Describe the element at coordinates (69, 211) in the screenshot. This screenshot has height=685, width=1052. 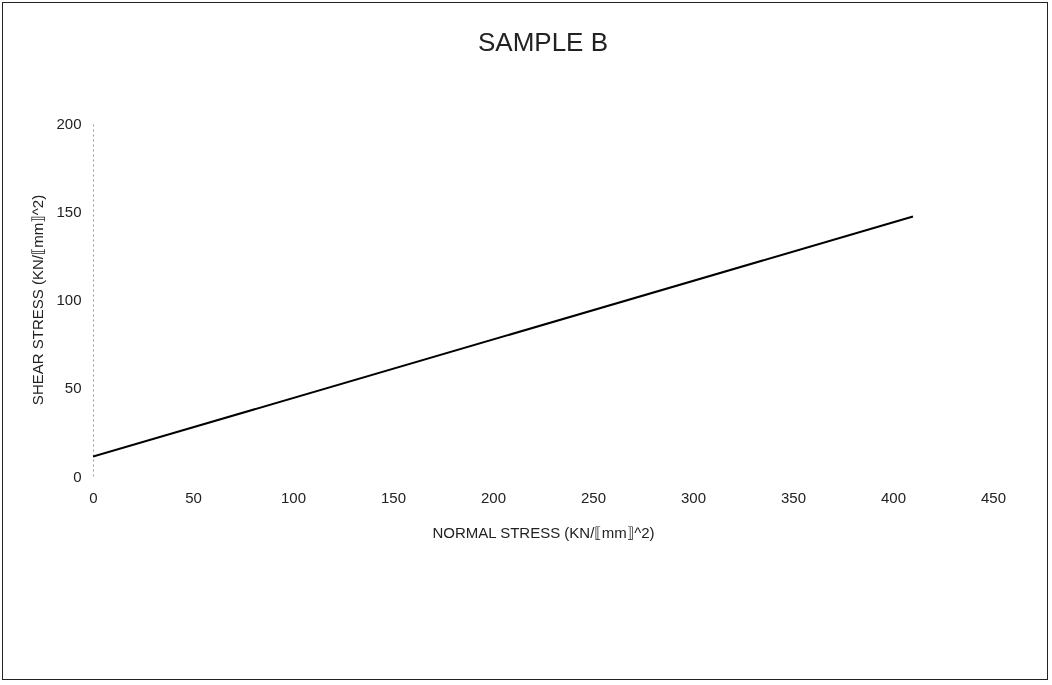
I see `y-tick-label: 150` at that location.